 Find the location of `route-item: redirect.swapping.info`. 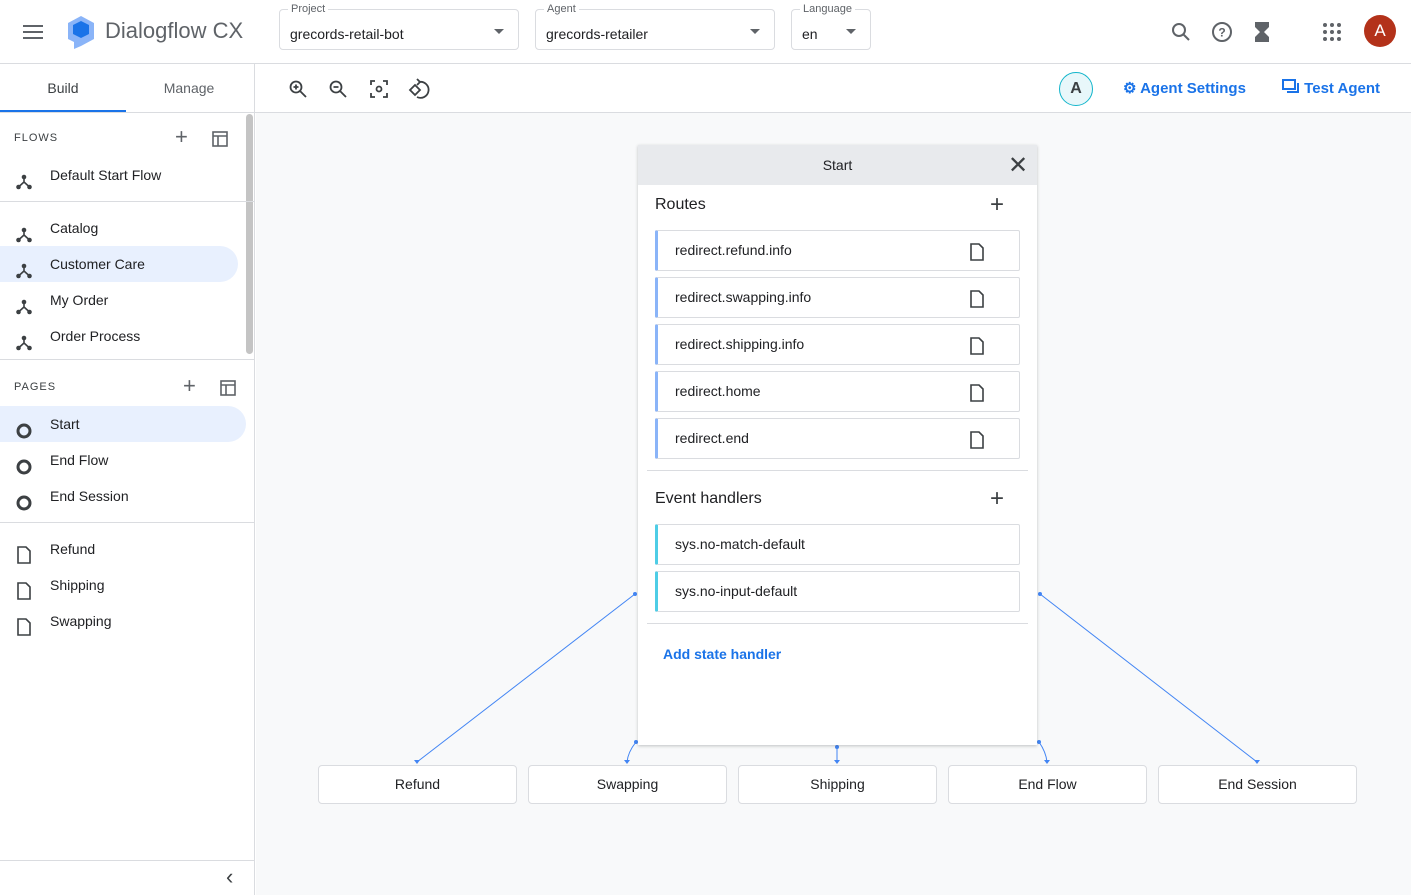

route-item: redirect.swapping.info is located at coordinates (837, 297).